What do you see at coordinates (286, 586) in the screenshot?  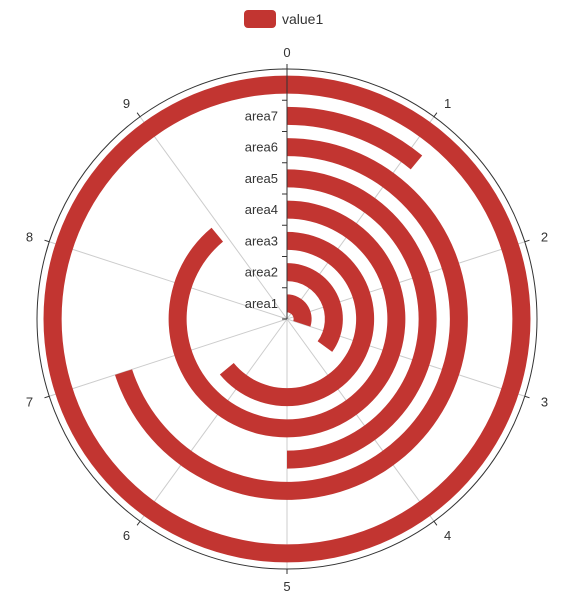 I see `angle-tick-label-5: 5` at bounding box center [286, 586].